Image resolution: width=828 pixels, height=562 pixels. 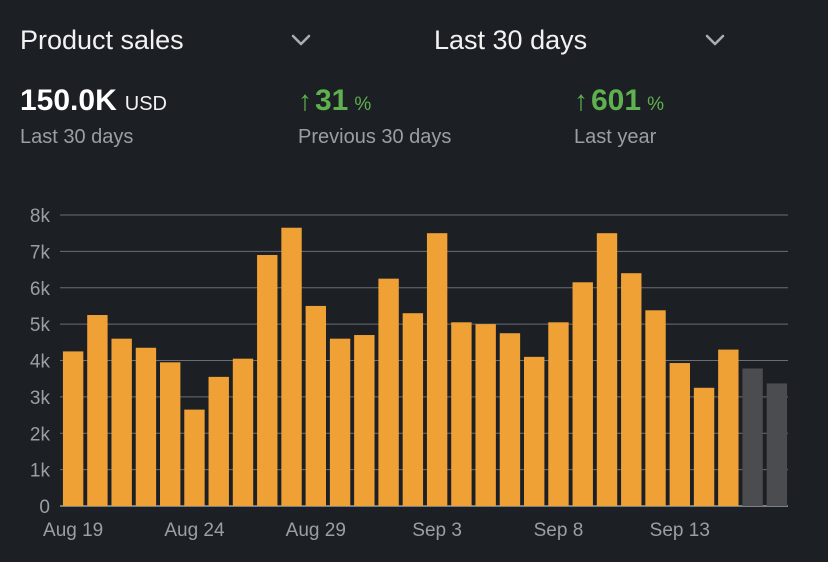 What do you see at coordinates (363, 104) in the screenshot?
I see `previous-period-unit: %` at bounding box center [363, 104].